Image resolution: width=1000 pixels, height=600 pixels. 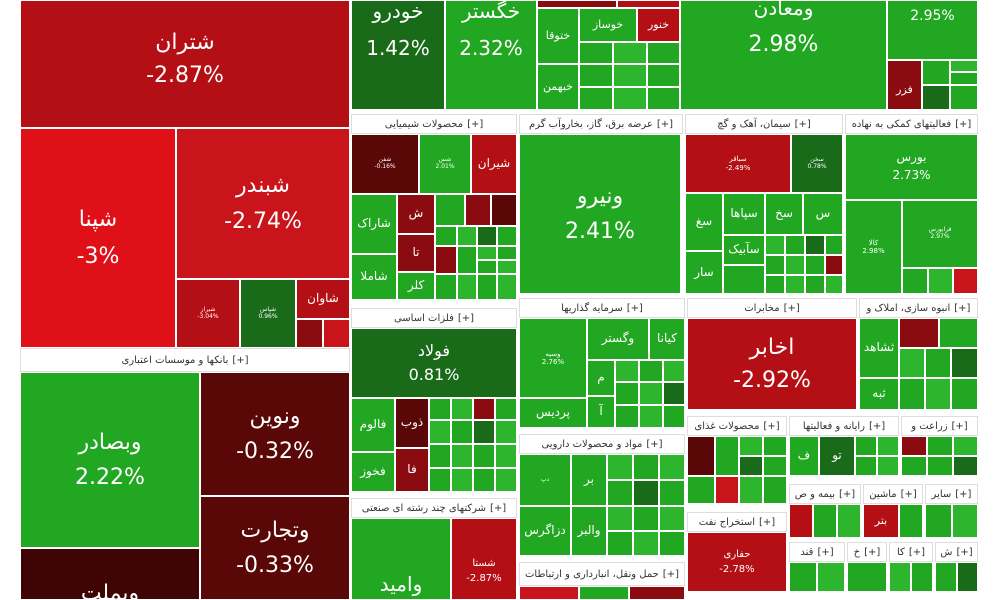 What do you see at coordinates (744, 250) in the screenshot?
I see `tile-sabik: سآبیک` at bounding box center [744, 250].